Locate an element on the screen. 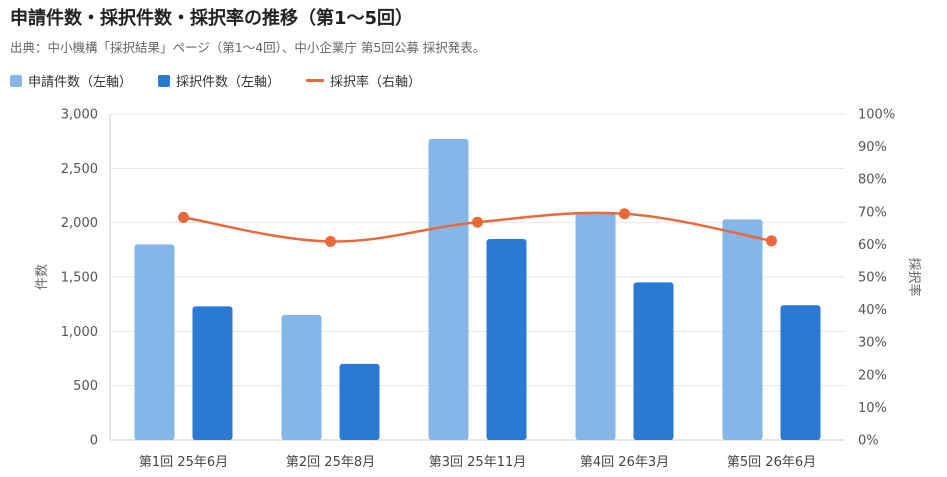 This screenshot has width=947, height=477. y2-tick-label: 10% is located at coordinates (872, 408).